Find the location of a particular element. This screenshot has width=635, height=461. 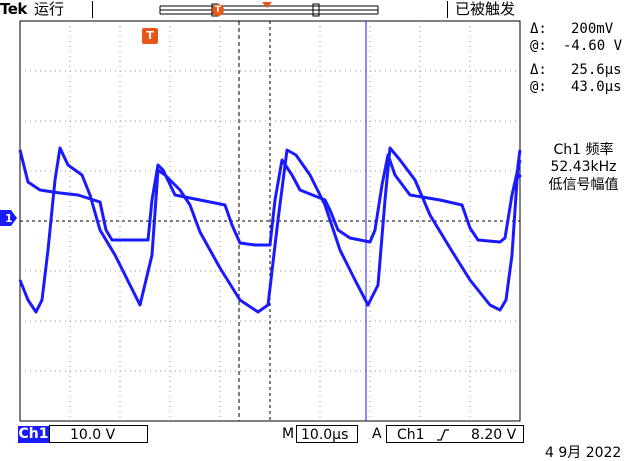

v-at-label: @: is located at coordinates (538, 46).